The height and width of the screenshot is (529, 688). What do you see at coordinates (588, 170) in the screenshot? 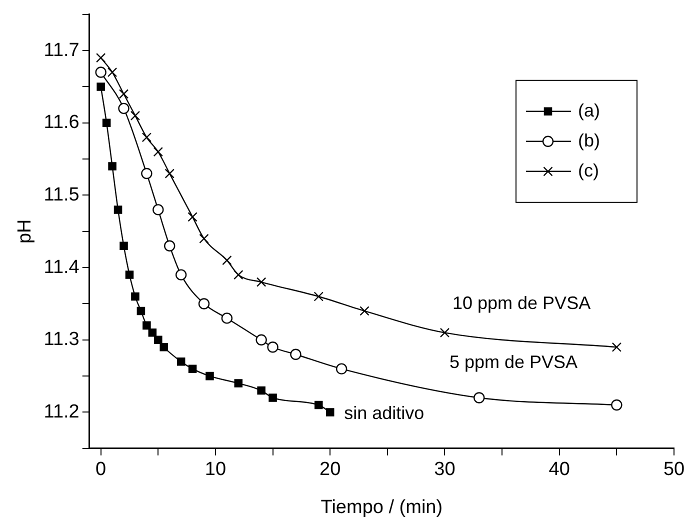
I see `legend-label: (c)` at bounding box center [588, 170].